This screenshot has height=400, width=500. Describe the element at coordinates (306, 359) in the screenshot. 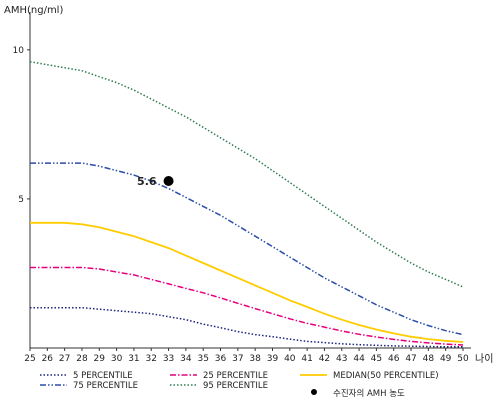

I see `x-tick-label: 41` at that location.